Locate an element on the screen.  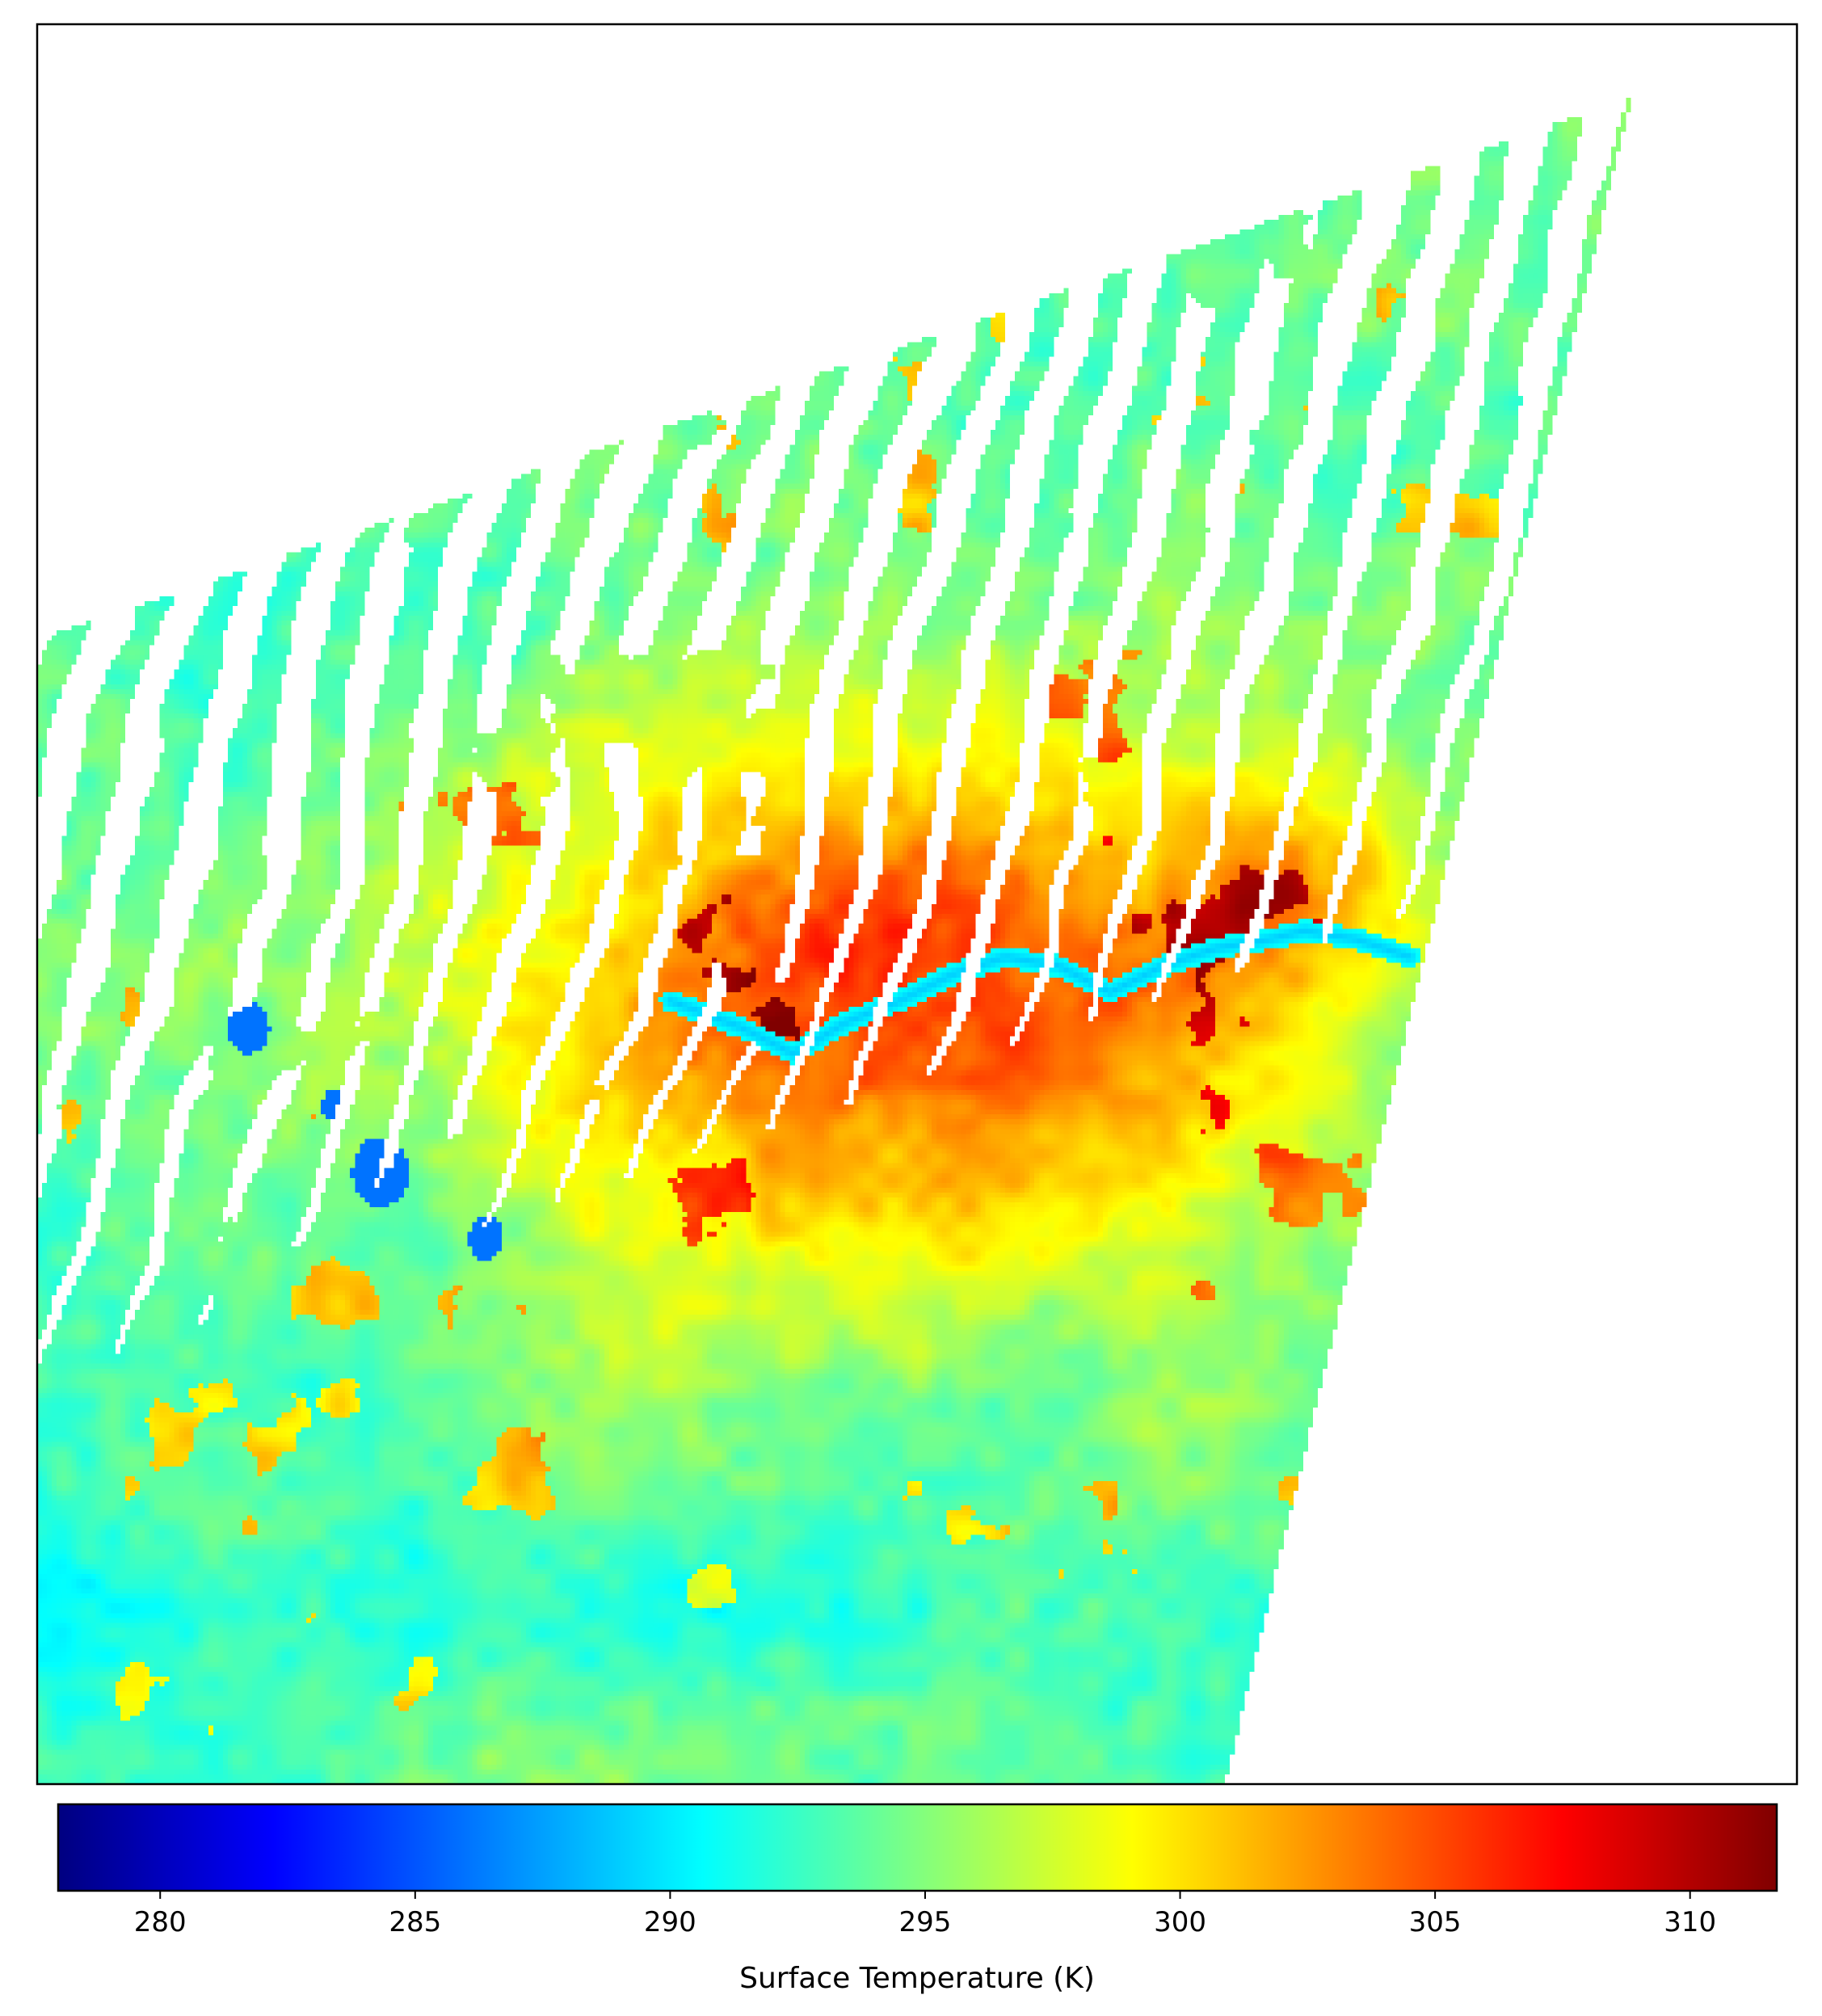
colorbar-tick-label: 300 is located at coordinates (1180, 1922).